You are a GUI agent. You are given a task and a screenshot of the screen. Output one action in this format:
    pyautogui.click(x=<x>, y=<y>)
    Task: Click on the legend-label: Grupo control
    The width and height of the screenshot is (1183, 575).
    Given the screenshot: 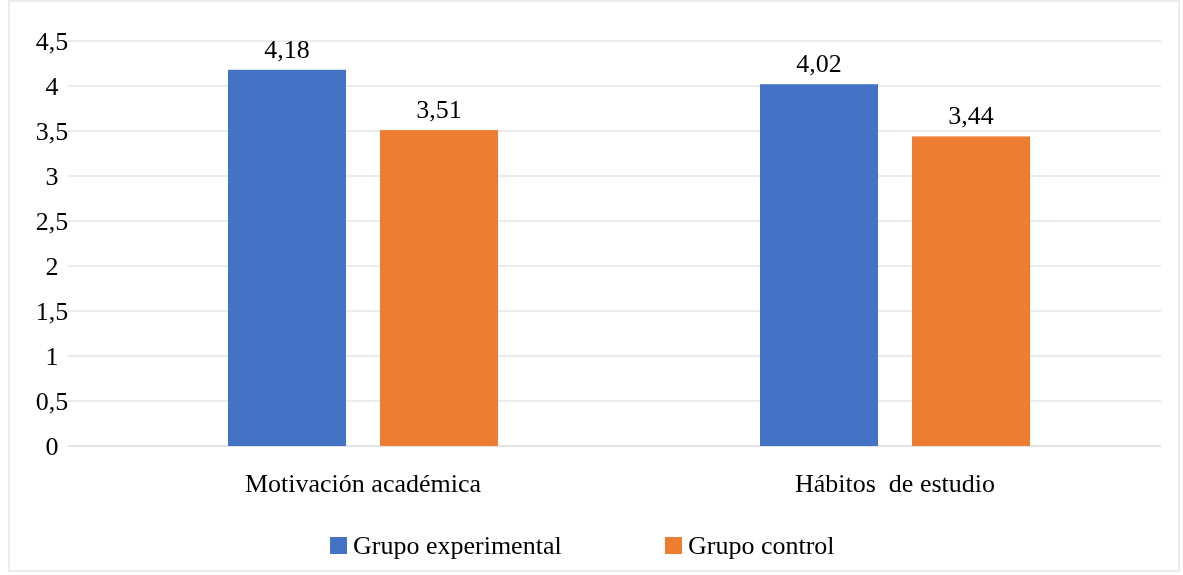 What is the action you would take?
    pyautogui.click(x=761, y=546)
    